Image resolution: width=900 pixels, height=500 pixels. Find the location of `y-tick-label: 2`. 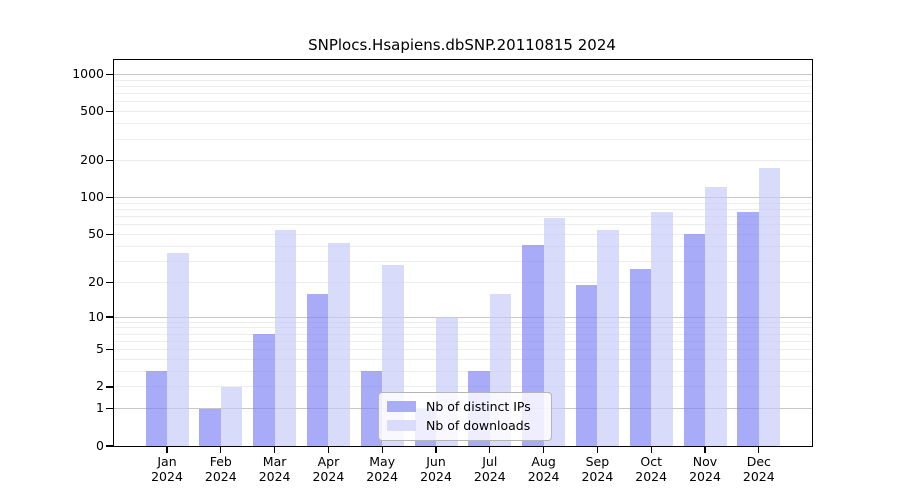

y-tick-label: 2 is located at coordinates (100, 386).